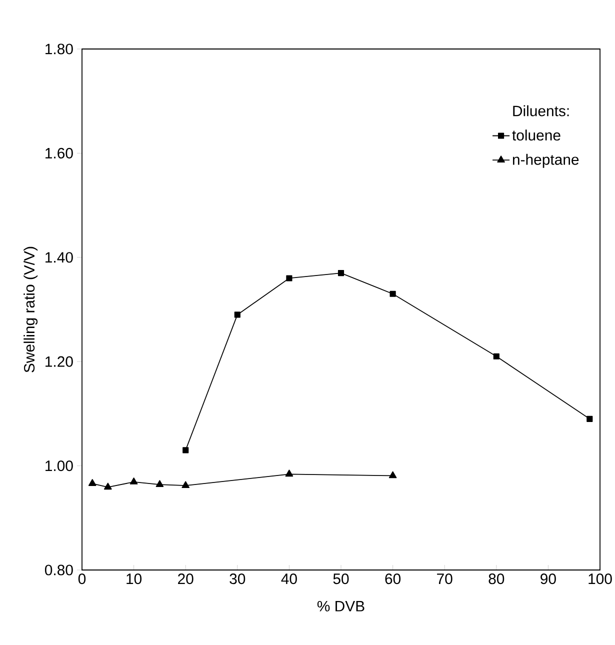 This screenshot has height=645, width=615. Describe the element at coordinates (186, 579) in the screenshot. I see `x-tick-label: 20` at that location.